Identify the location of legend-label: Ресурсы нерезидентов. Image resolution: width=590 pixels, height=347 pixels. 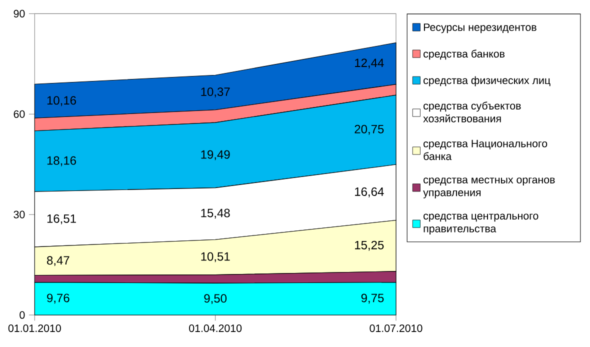
(480, 29).